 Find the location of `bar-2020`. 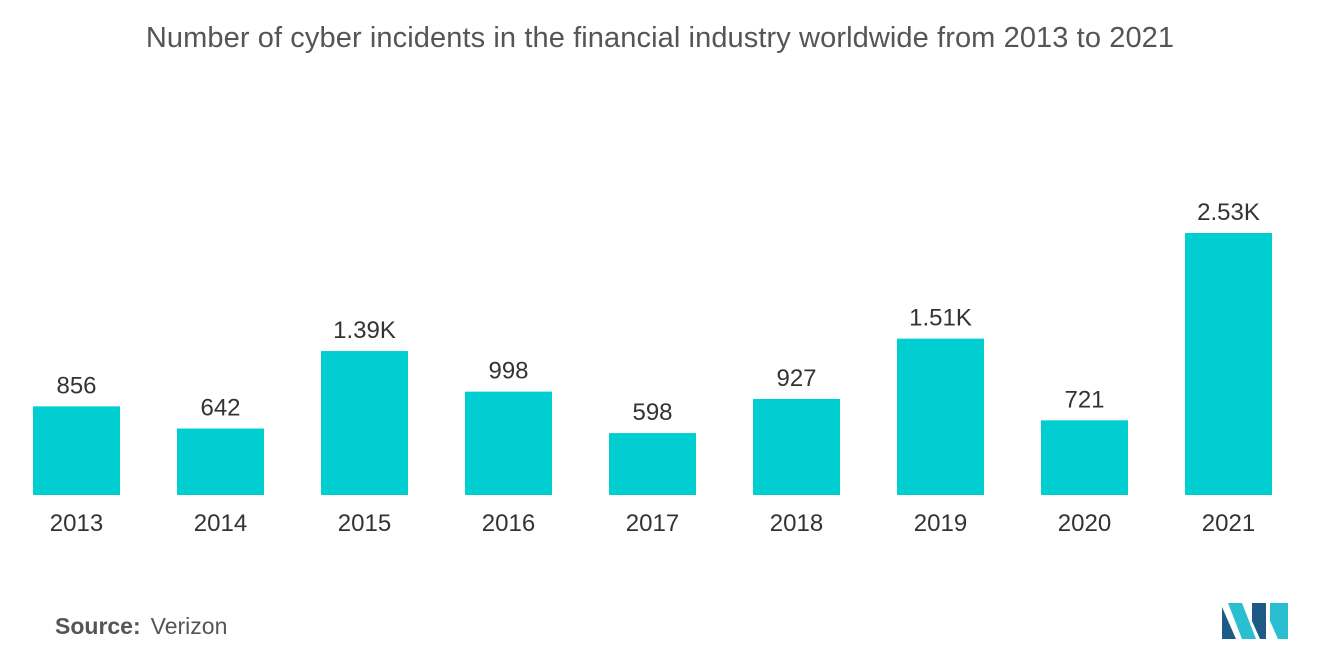

bar-2020 is located at coordinates (1084, 457).